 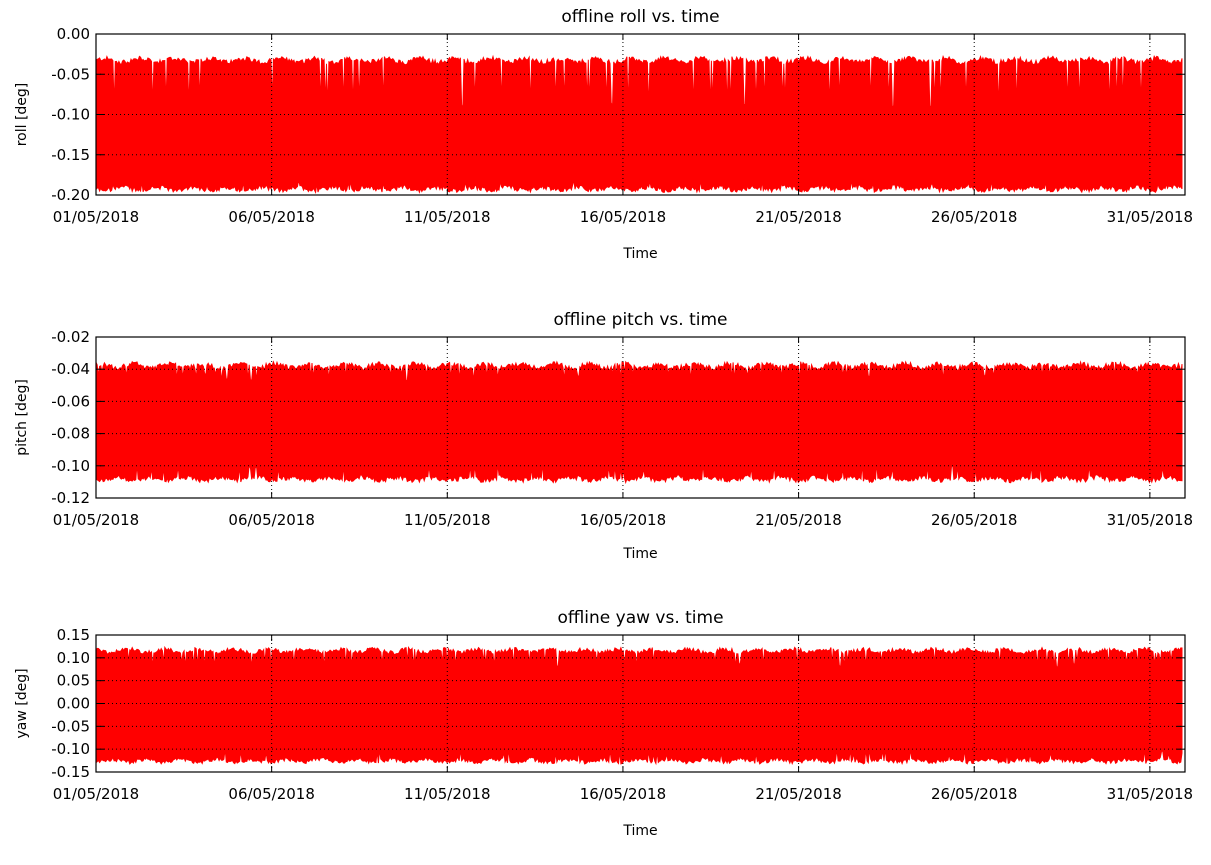 I want to click on y-tick-label: -0.04, so click(x=70, y=369).